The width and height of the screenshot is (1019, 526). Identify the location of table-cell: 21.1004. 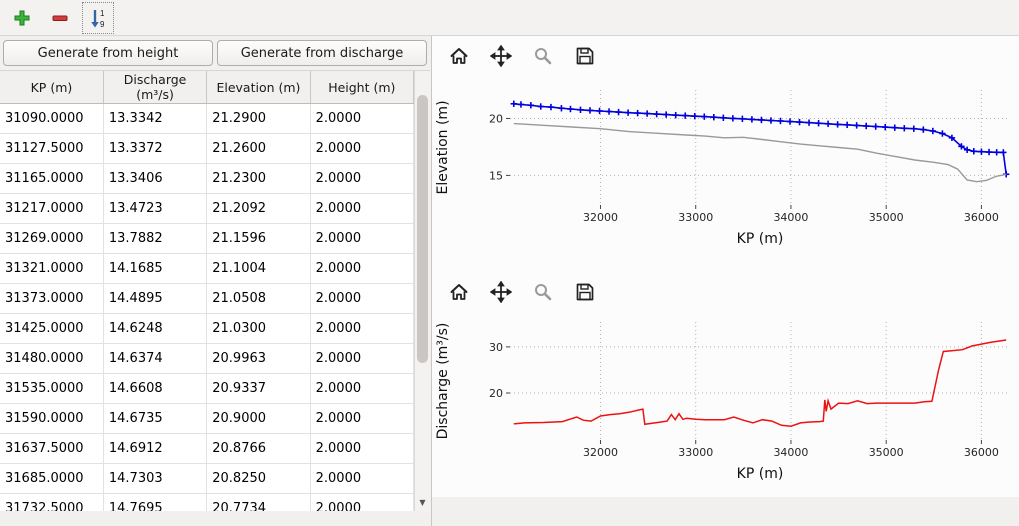
(258, 268).